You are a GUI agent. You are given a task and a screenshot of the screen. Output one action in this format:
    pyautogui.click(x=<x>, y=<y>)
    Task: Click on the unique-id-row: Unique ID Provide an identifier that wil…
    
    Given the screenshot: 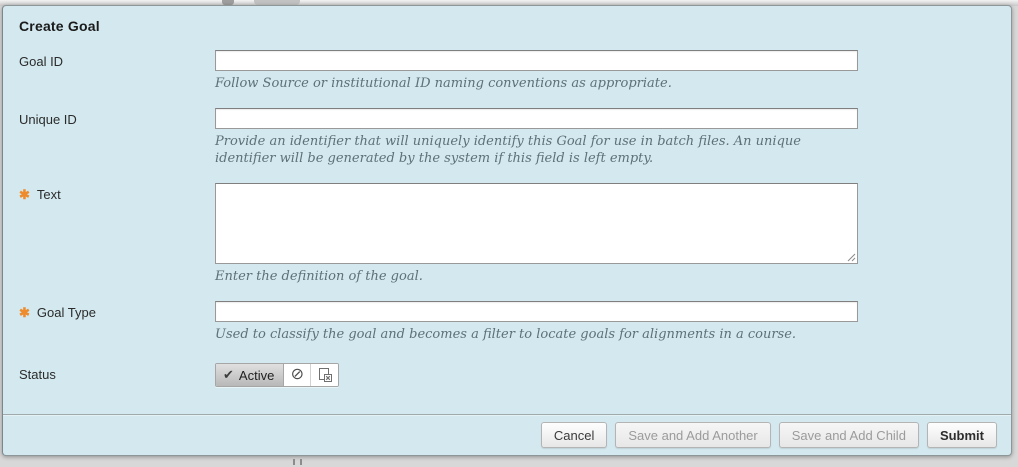 What is the action you would take?
    pyautogui.click(x=507, y=137)
    